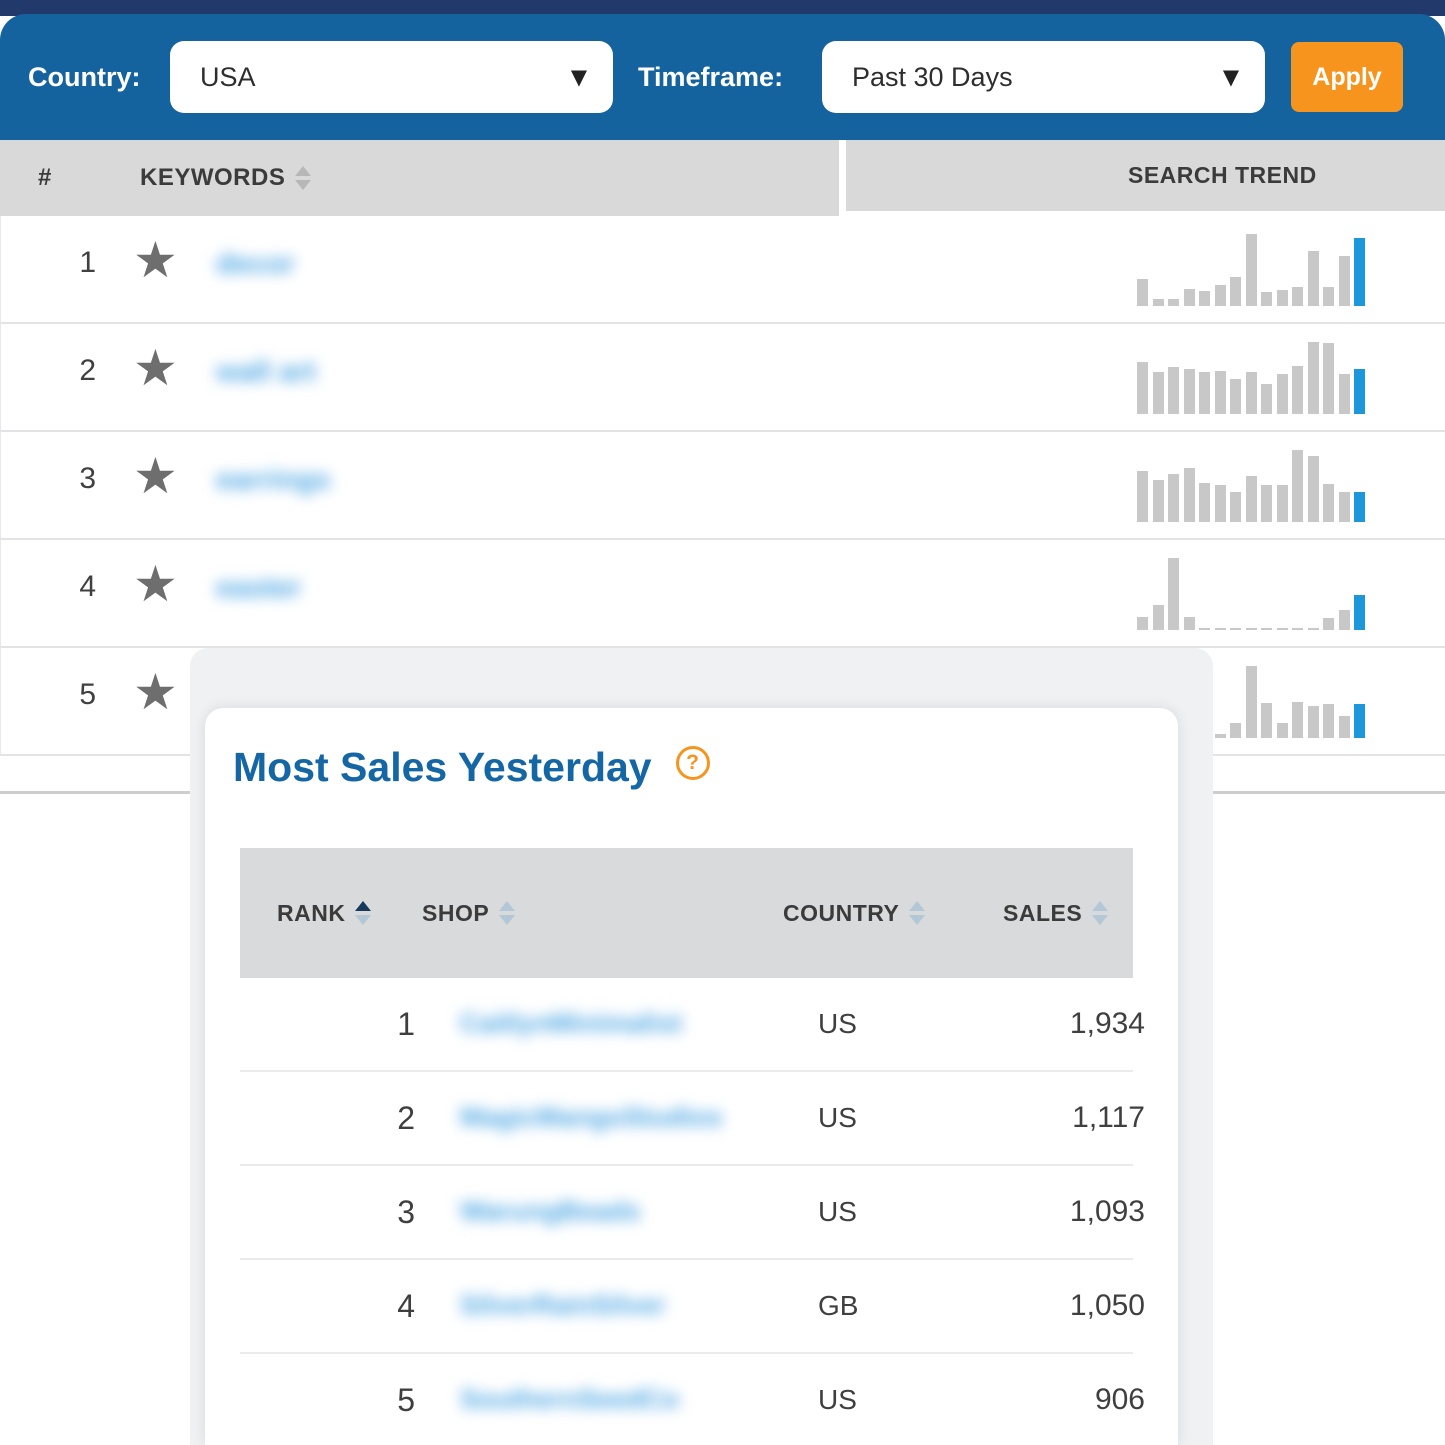 Image resolution: width=1445 pixels, height=1445 pixels. What do you see at coordinates (87, 586) in the screenshot?
I see `keyword-rank: 4` at bounding box center [87, 586].